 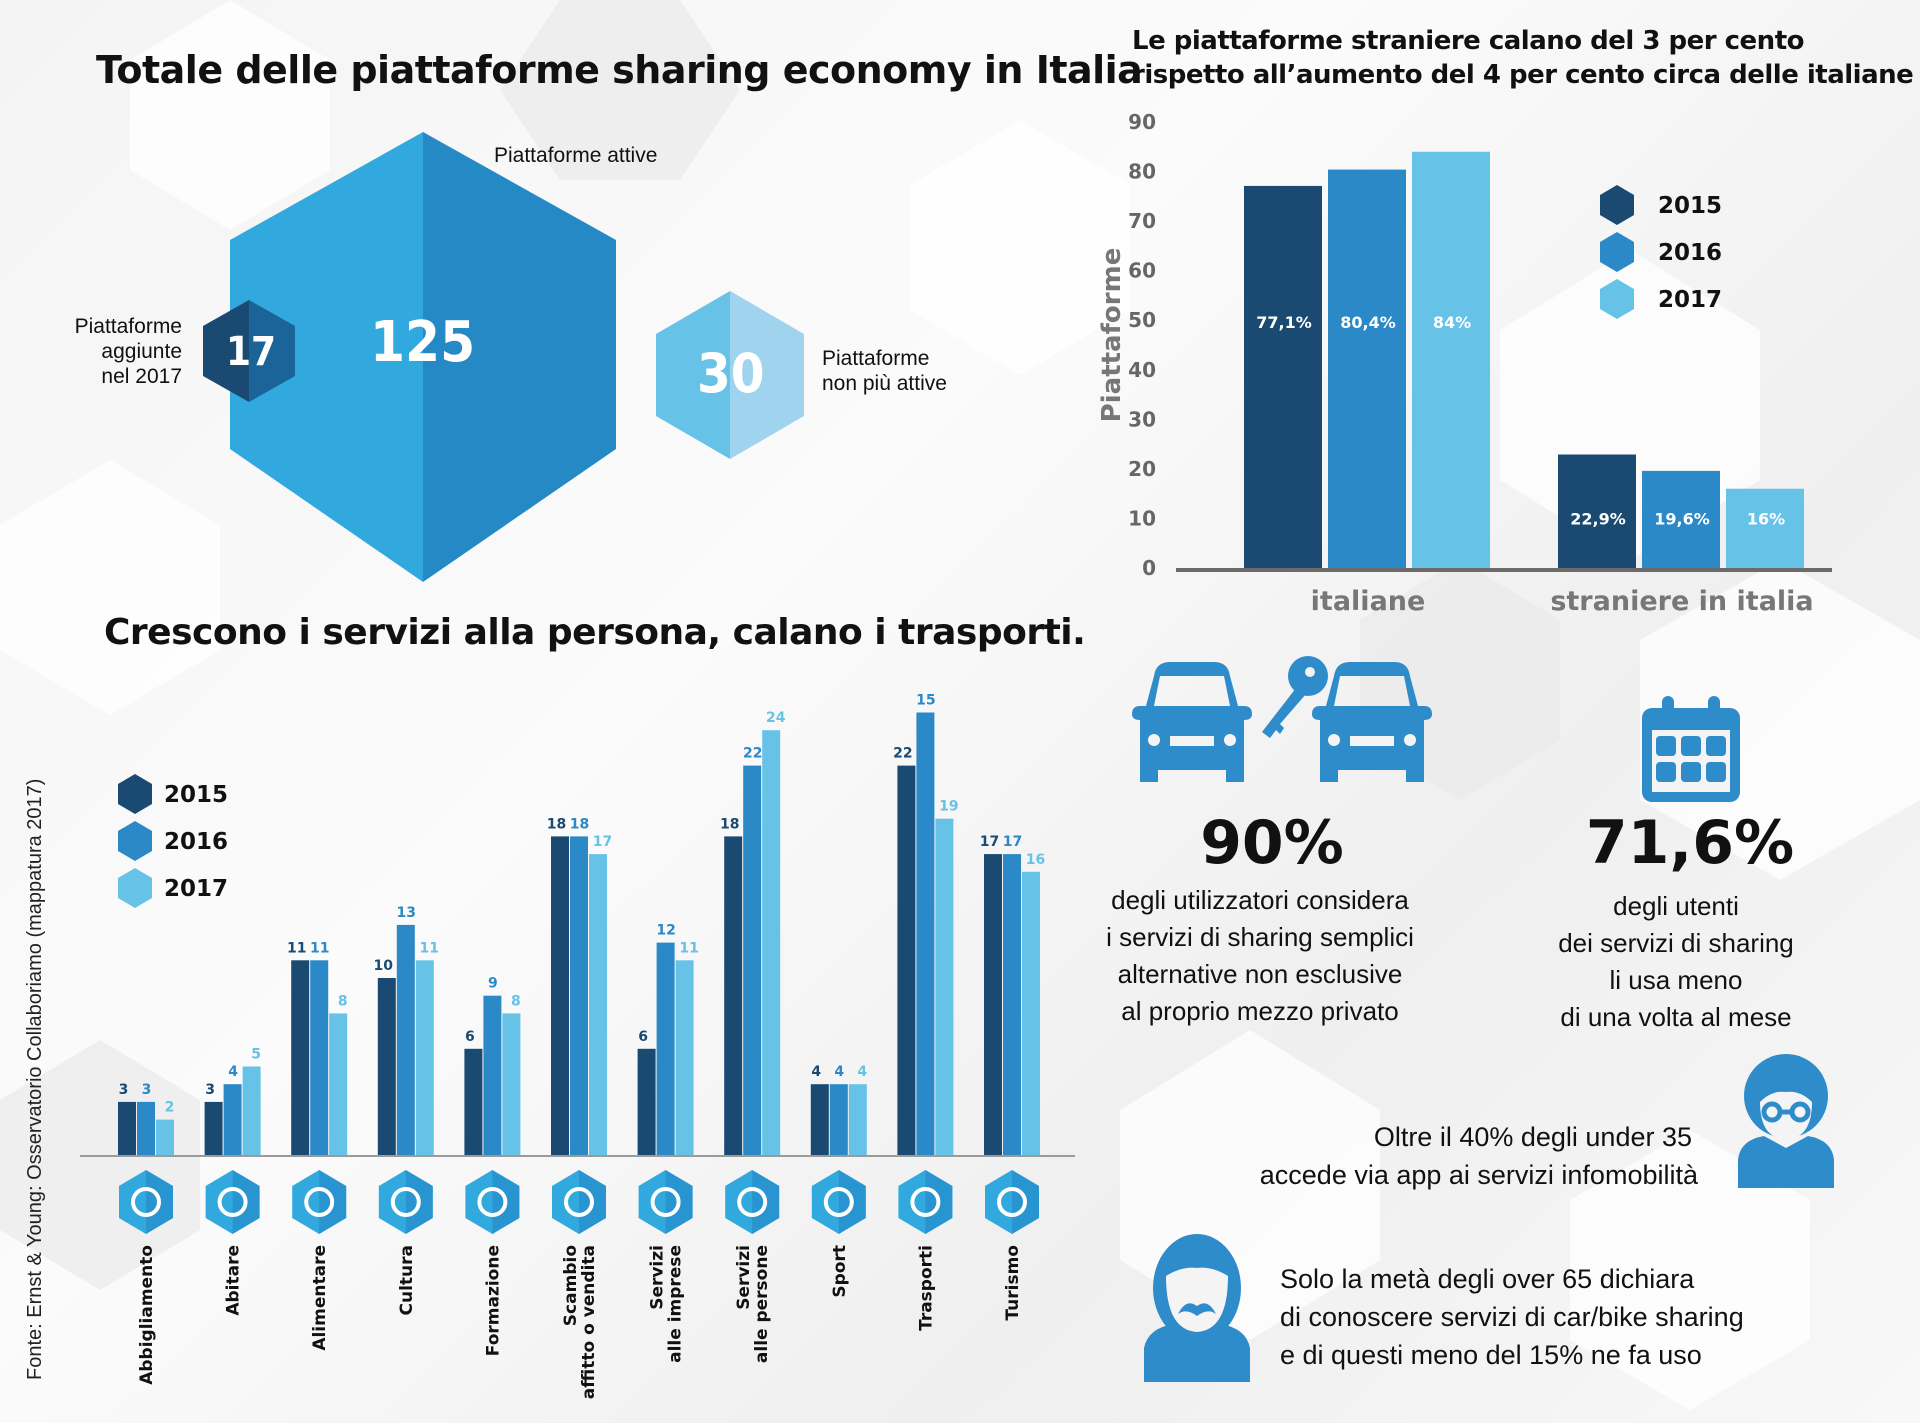 I want to click on category-label: Cultura, so click(x=407, y=1280).